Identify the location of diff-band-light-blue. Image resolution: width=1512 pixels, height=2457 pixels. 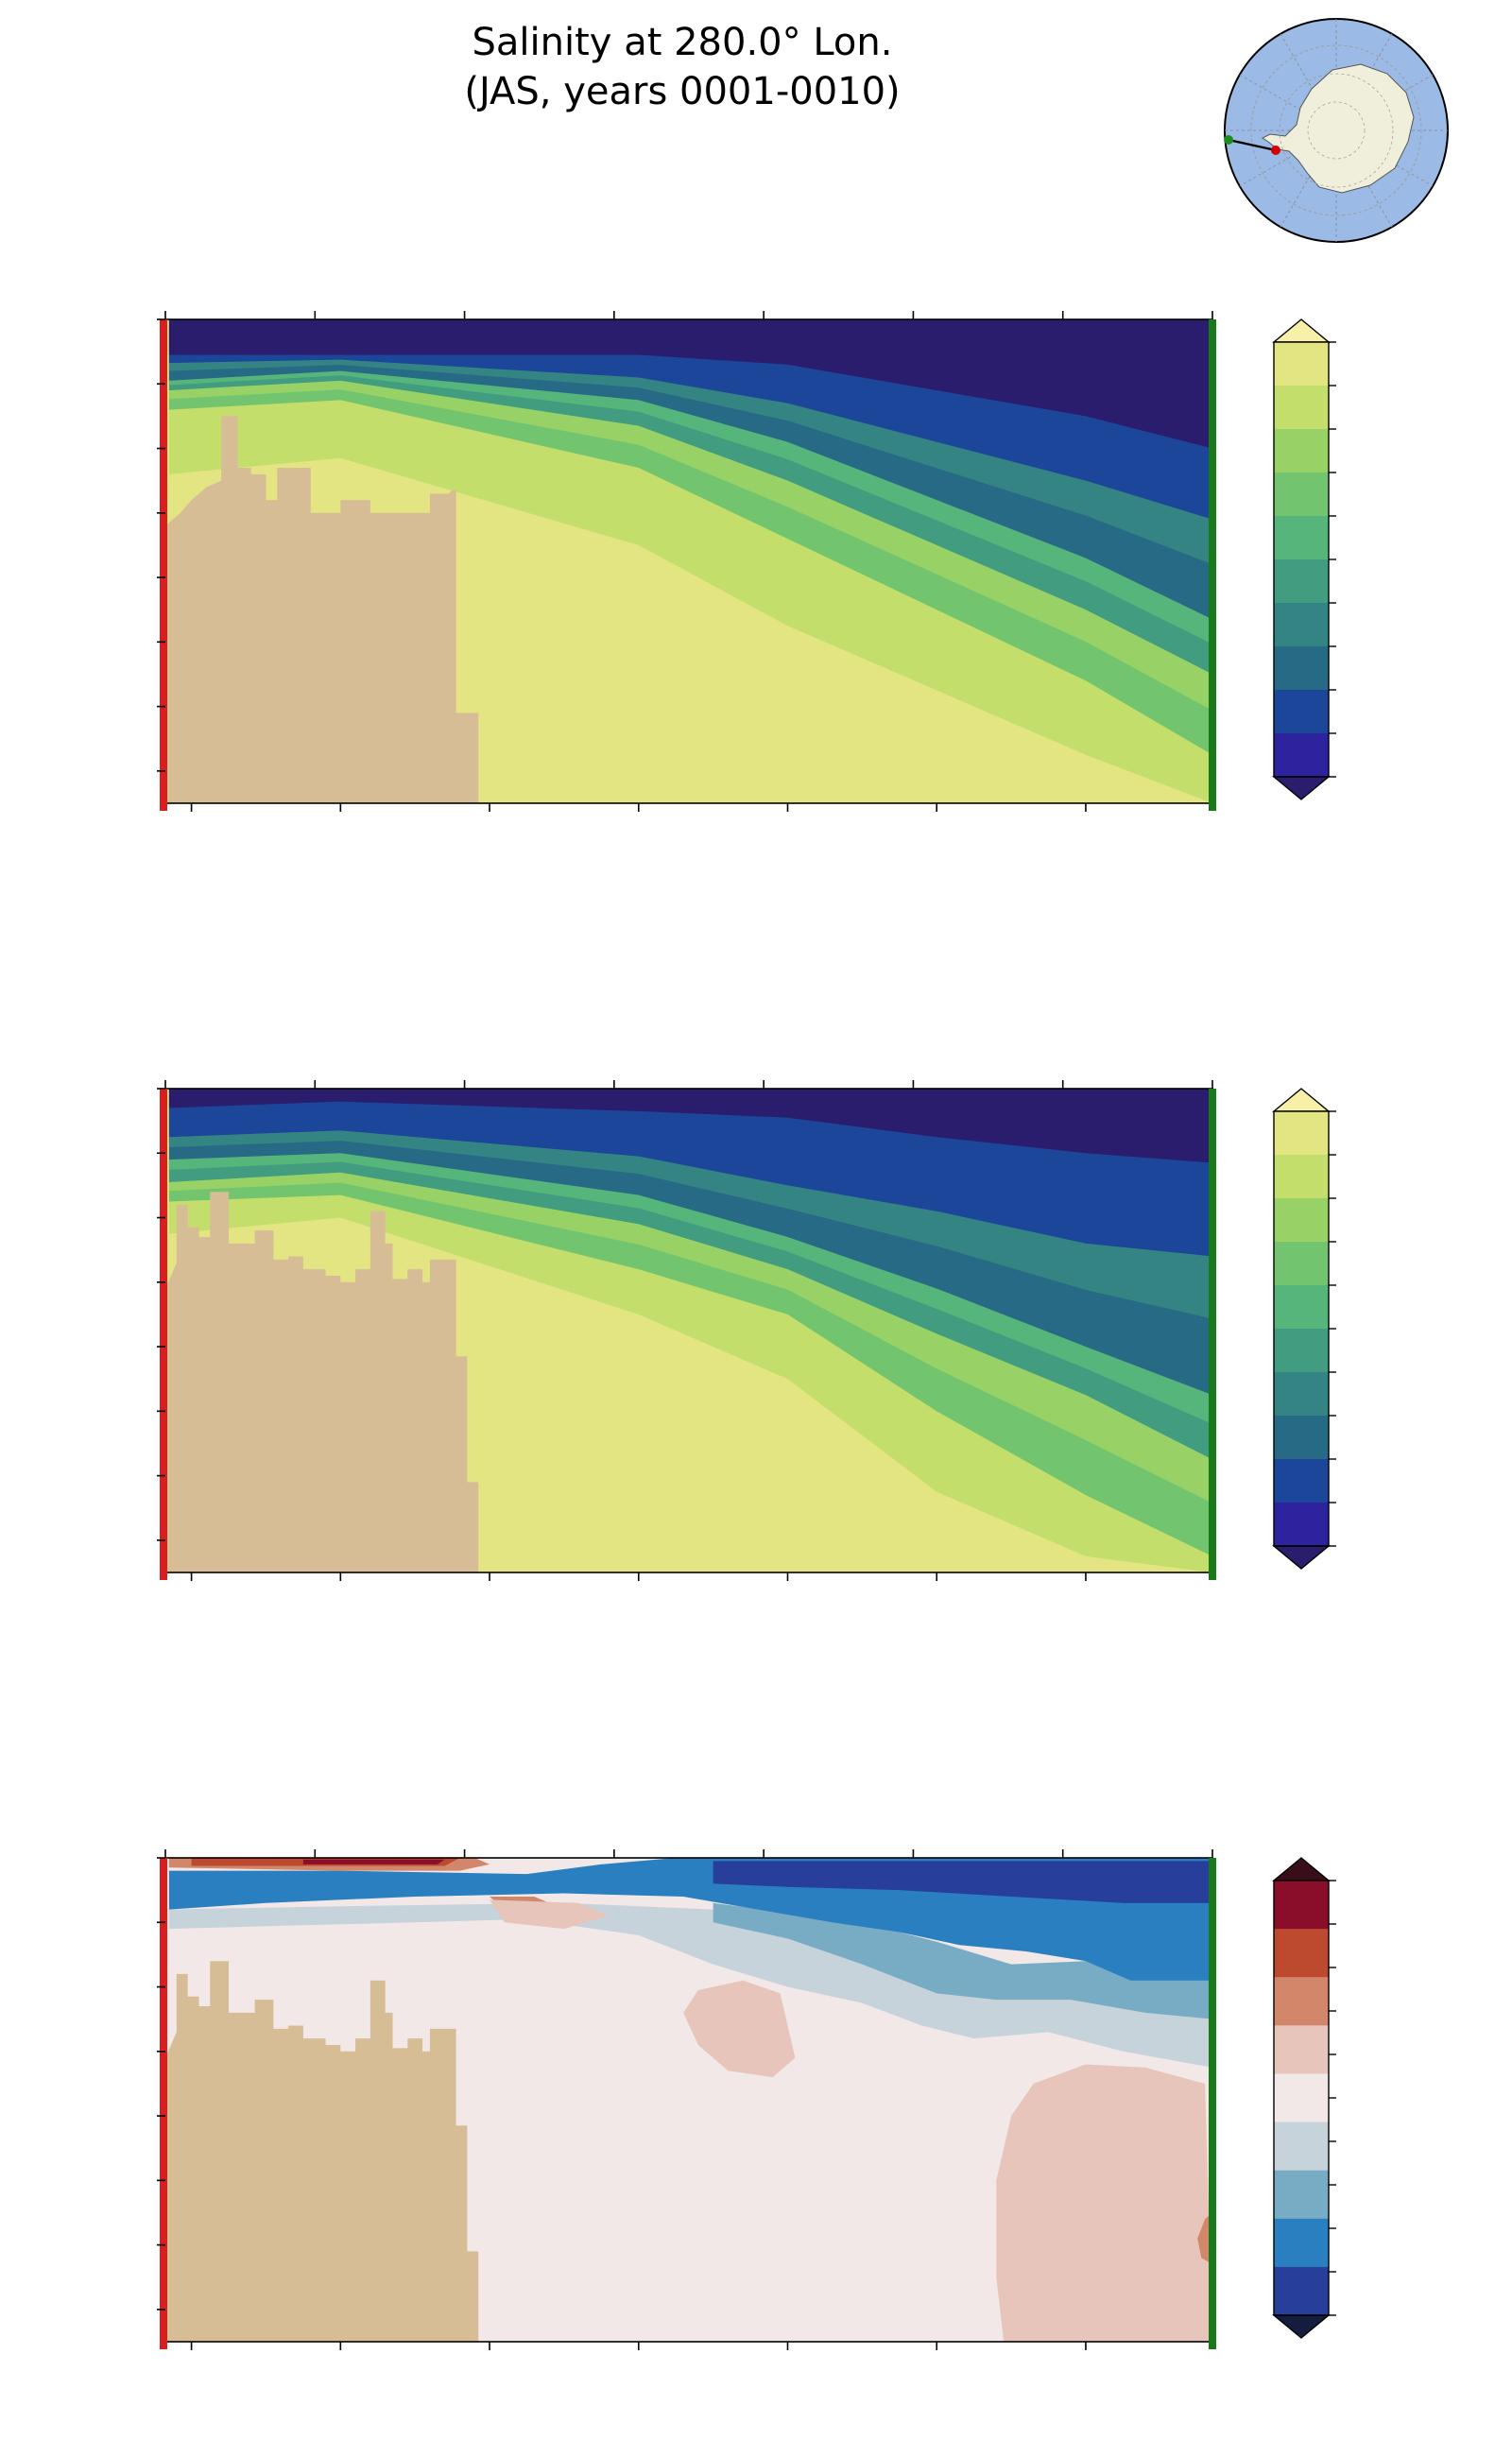
(690, 1985).